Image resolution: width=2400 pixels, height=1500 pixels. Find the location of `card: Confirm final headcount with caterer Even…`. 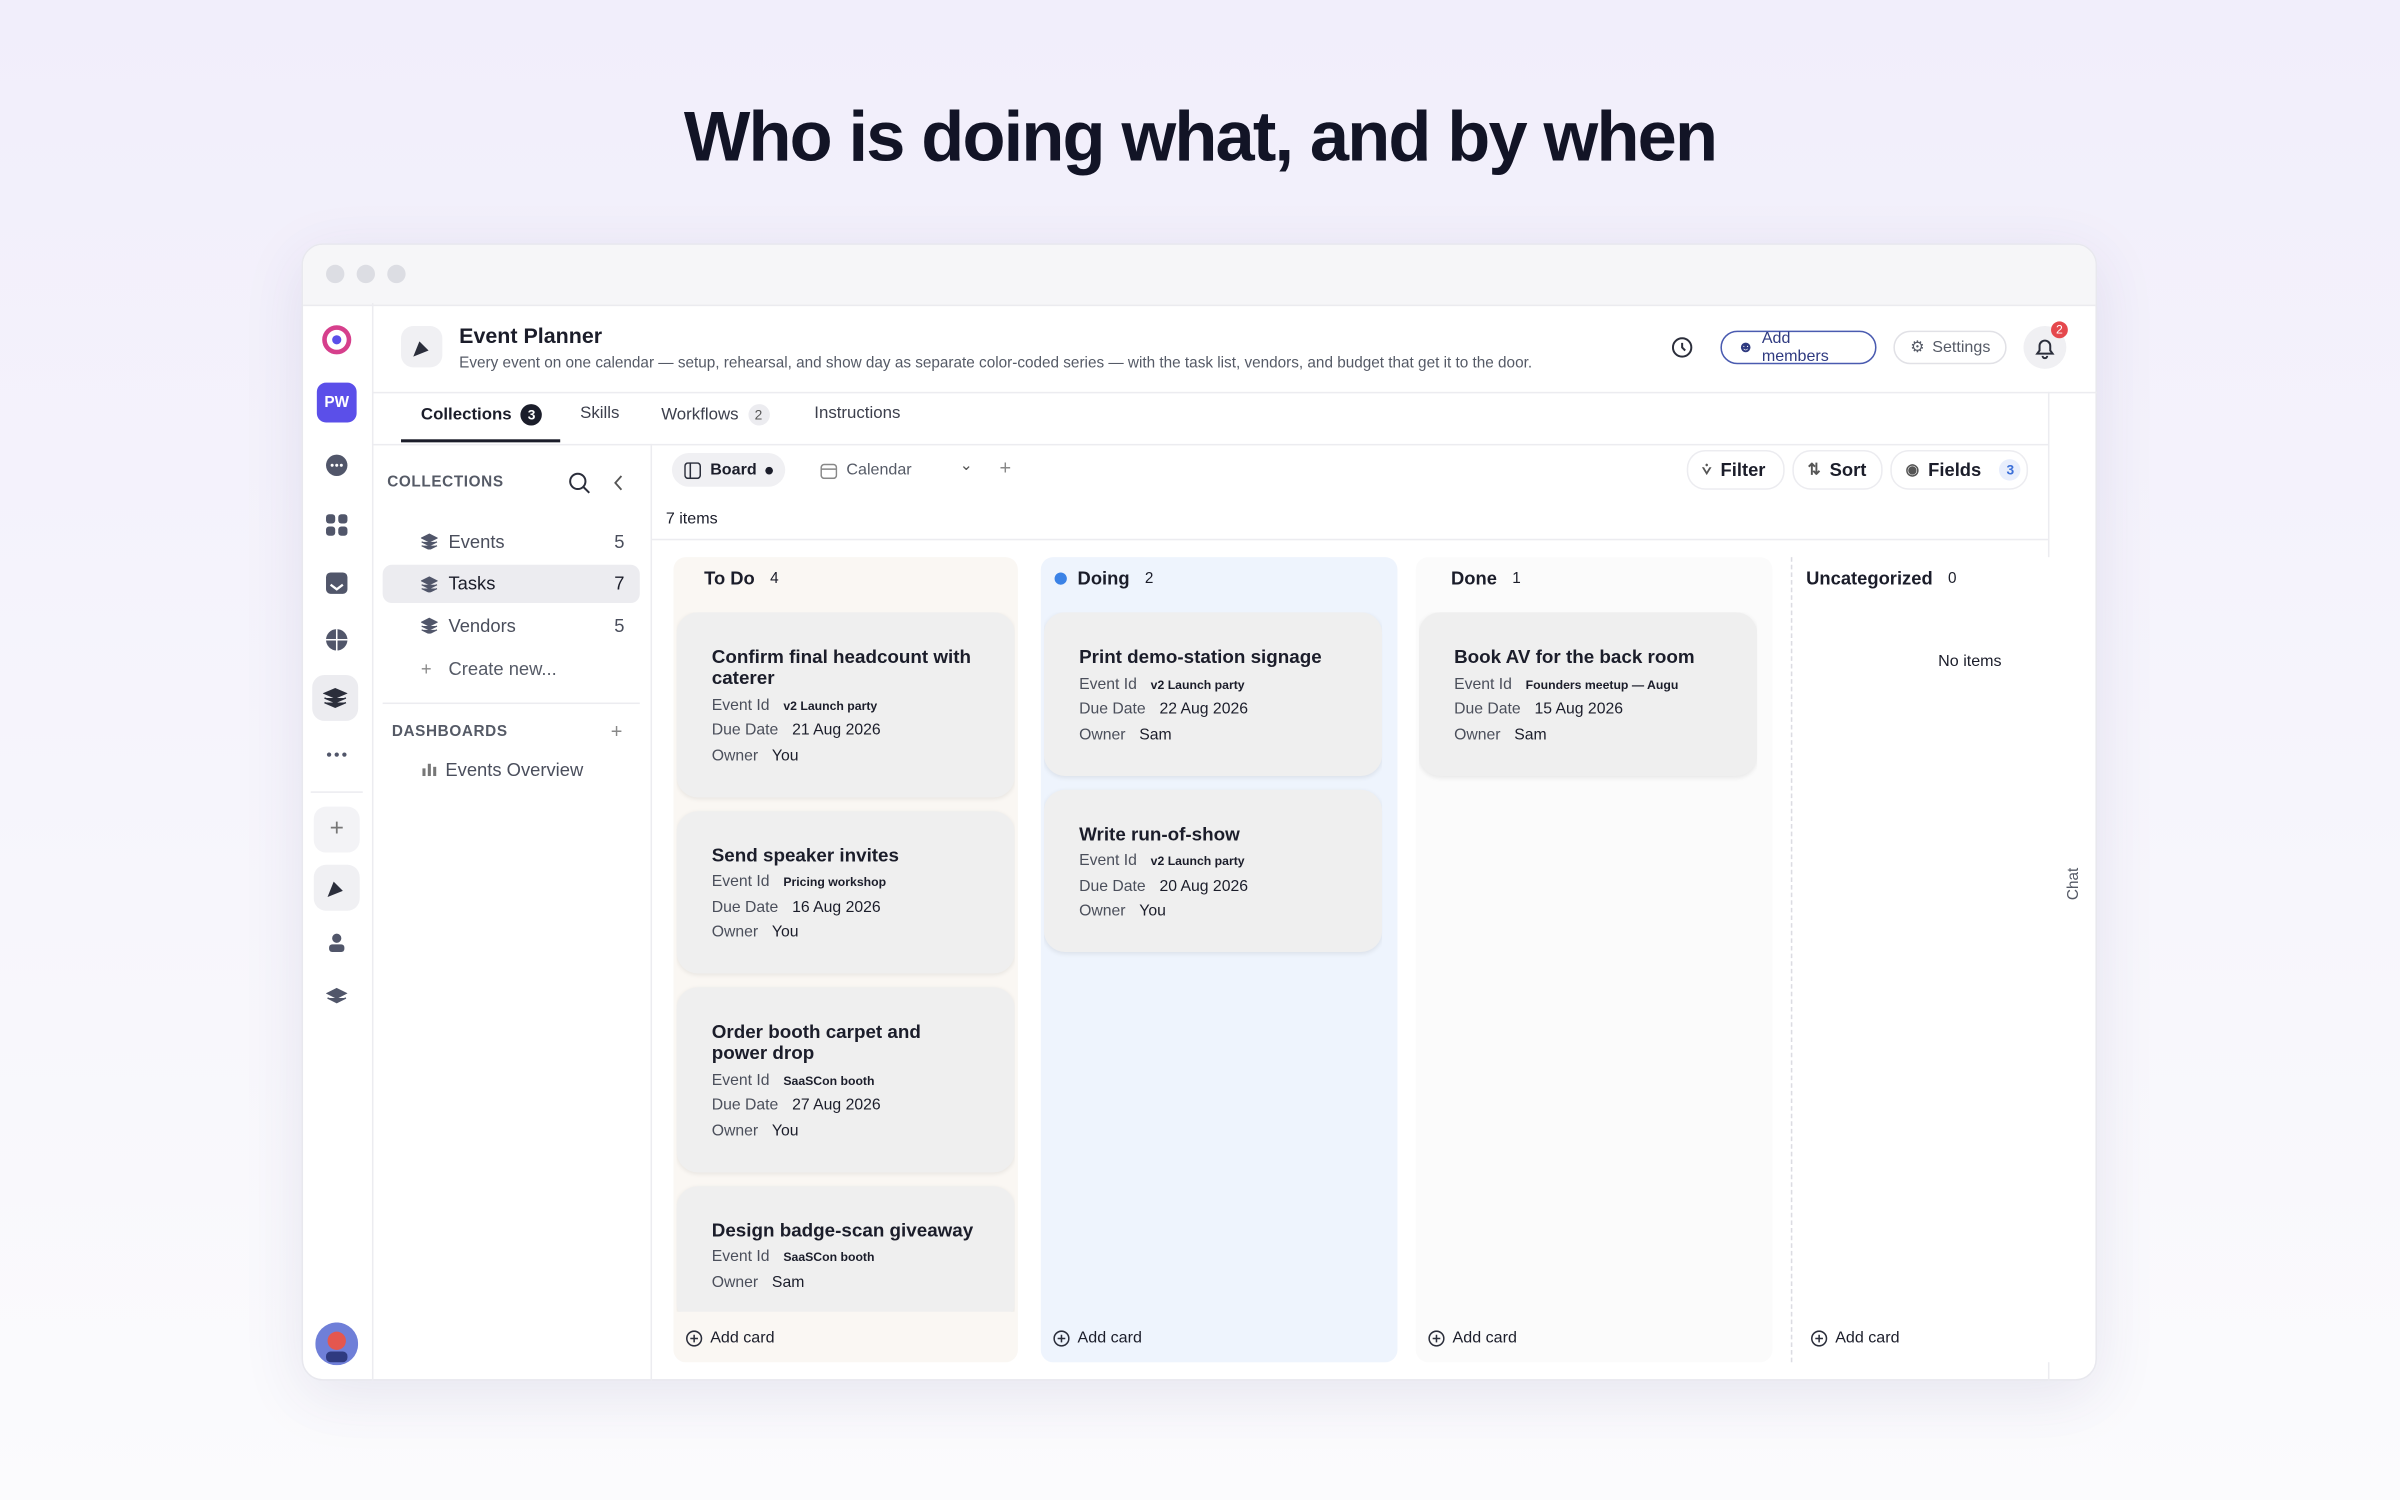

card: Confirm final headcount with caterer Even… is located at coordinates (845, 704).